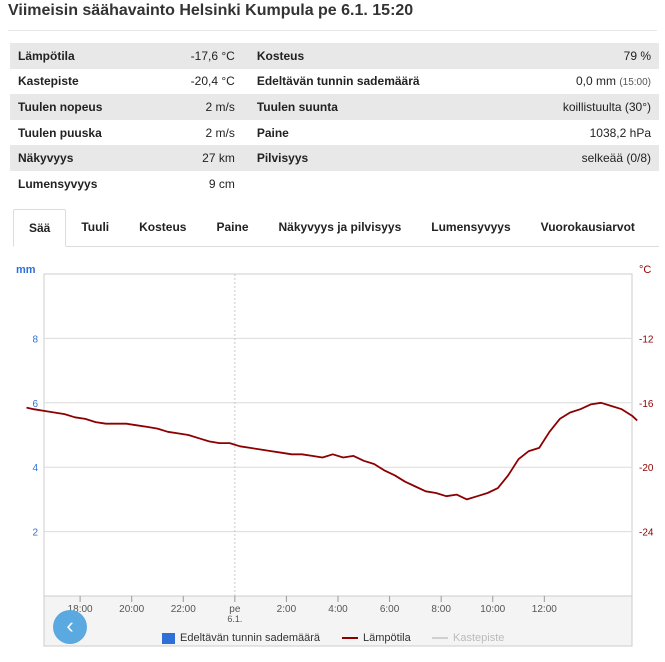 Image resolution: width=665 pixels, height=662 pixels. Describe the element at coordinates (332, 30) in the screenshot. I see `title-divider` at that location.